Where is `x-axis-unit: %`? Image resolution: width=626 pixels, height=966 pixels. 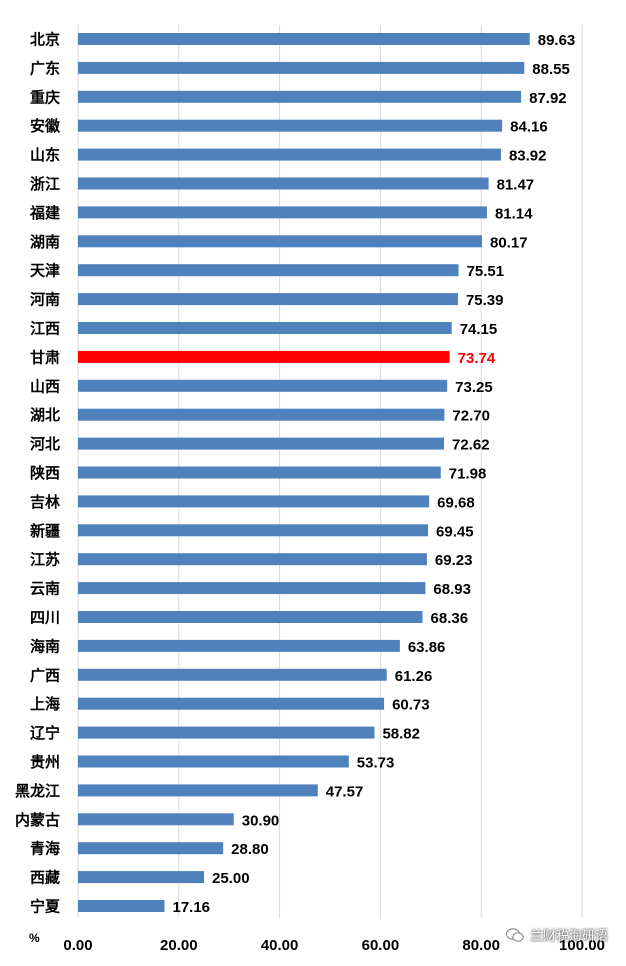
x-axis-unit: % is located at coordinates (34, 938).